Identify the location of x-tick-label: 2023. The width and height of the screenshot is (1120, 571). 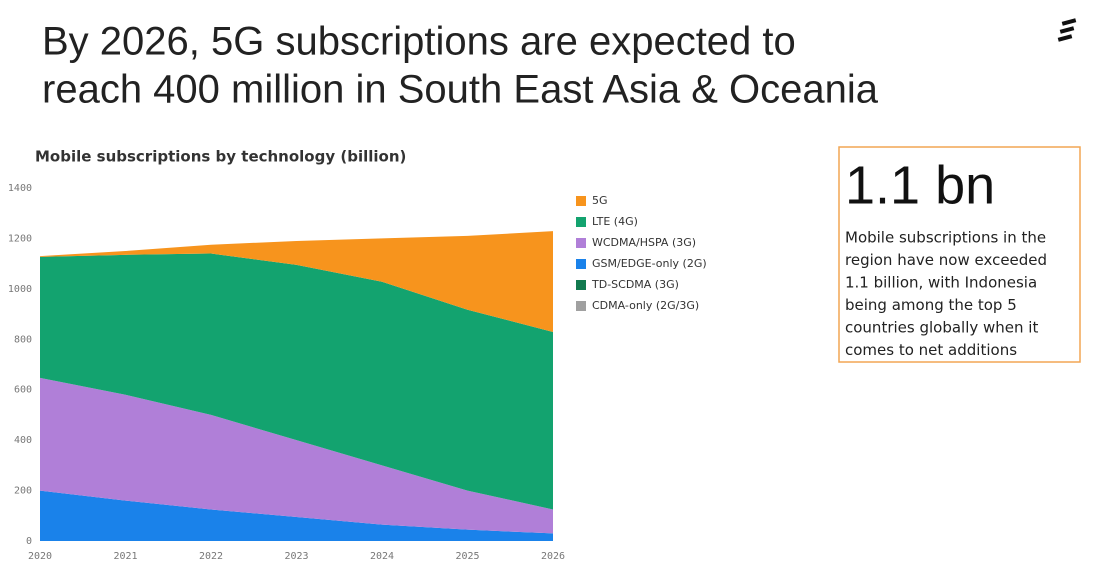
(296, 556).